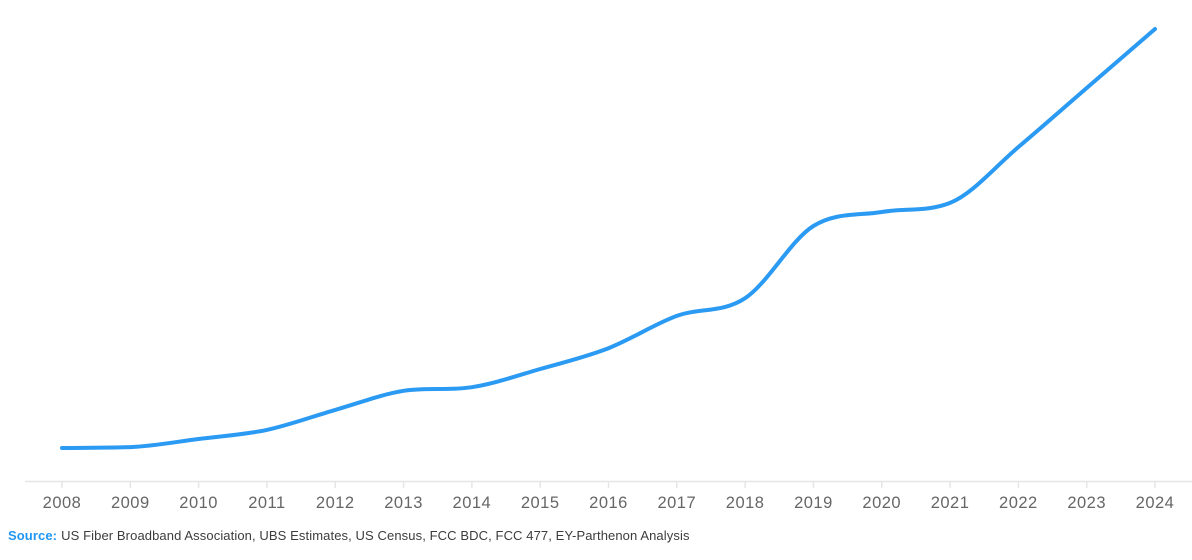 The image size is (1192, 560). Describe the element at coordinates (33, 535) in the screenshot. I see `source-label: Source:` at that location.